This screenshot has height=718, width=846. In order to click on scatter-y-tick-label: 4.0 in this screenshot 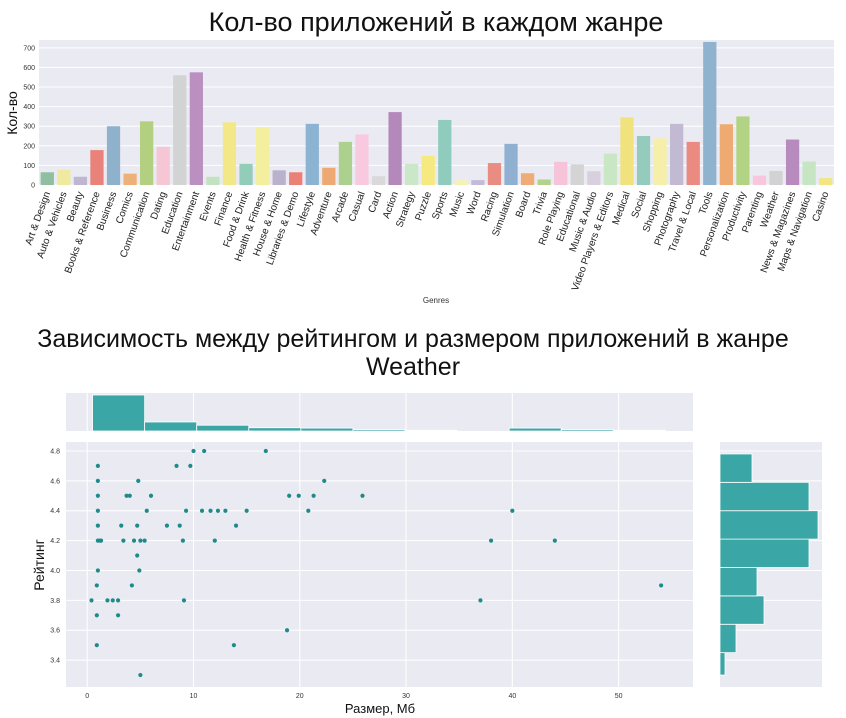, I will do `click(55, 571)`.